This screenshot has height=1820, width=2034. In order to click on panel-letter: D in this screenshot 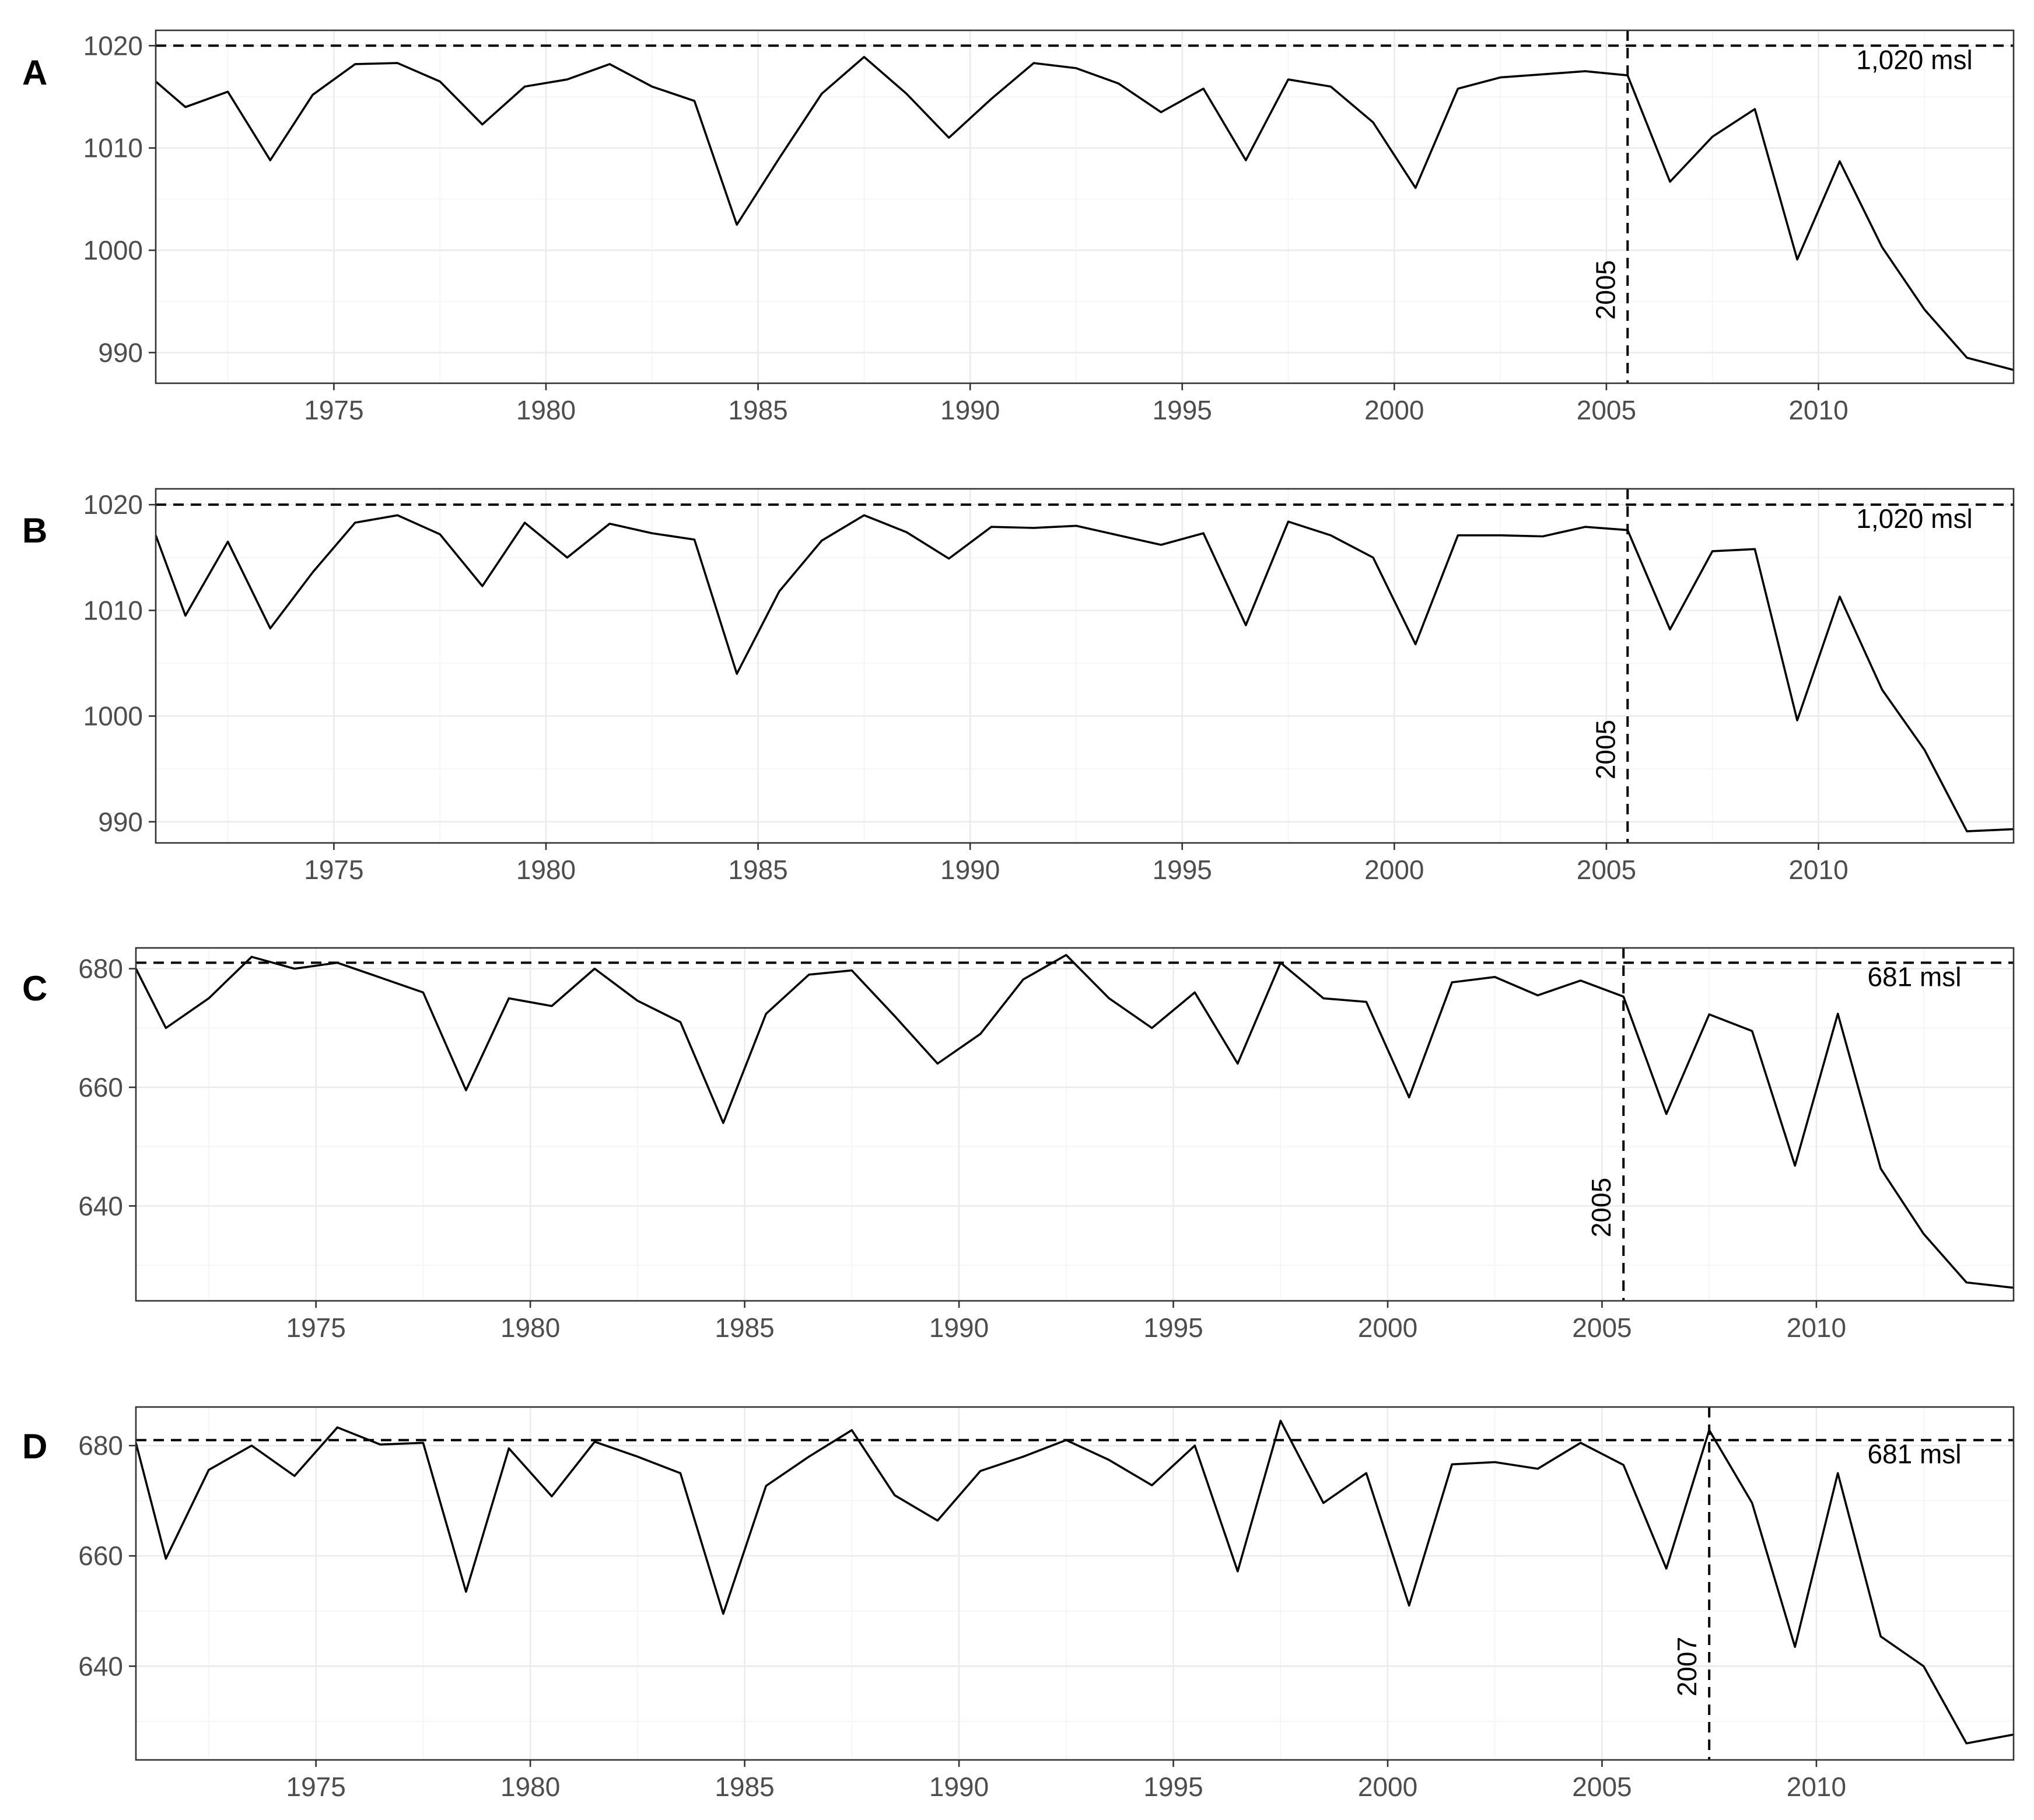, I will do `click(34, 1447)`.